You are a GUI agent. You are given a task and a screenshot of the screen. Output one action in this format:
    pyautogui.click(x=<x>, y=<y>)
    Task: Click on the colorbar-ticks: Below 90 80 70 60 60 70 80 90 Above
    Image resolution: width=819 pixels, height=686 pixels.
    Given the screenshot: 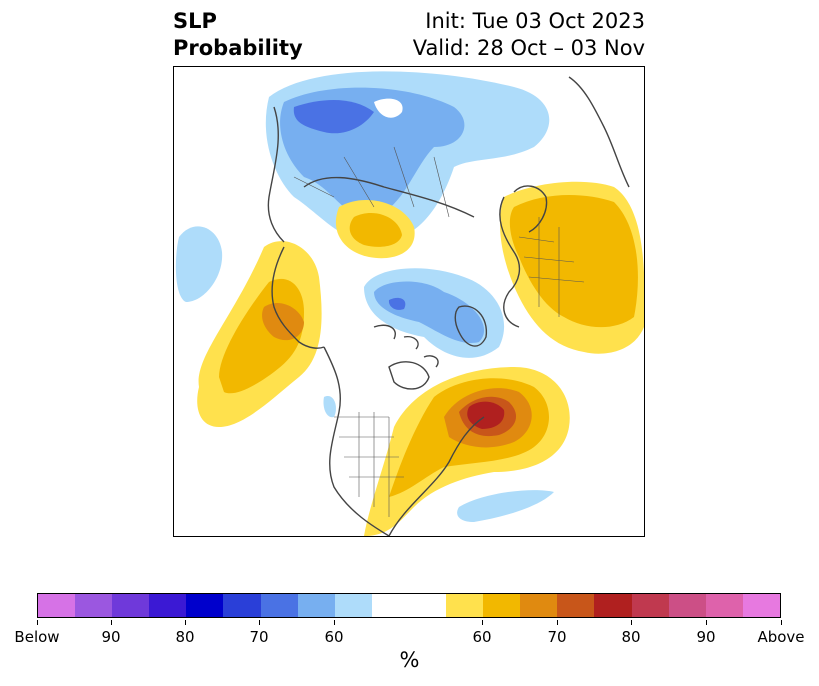 What is the action you would take?
    pyautogui.click(x=409, y=635)
    